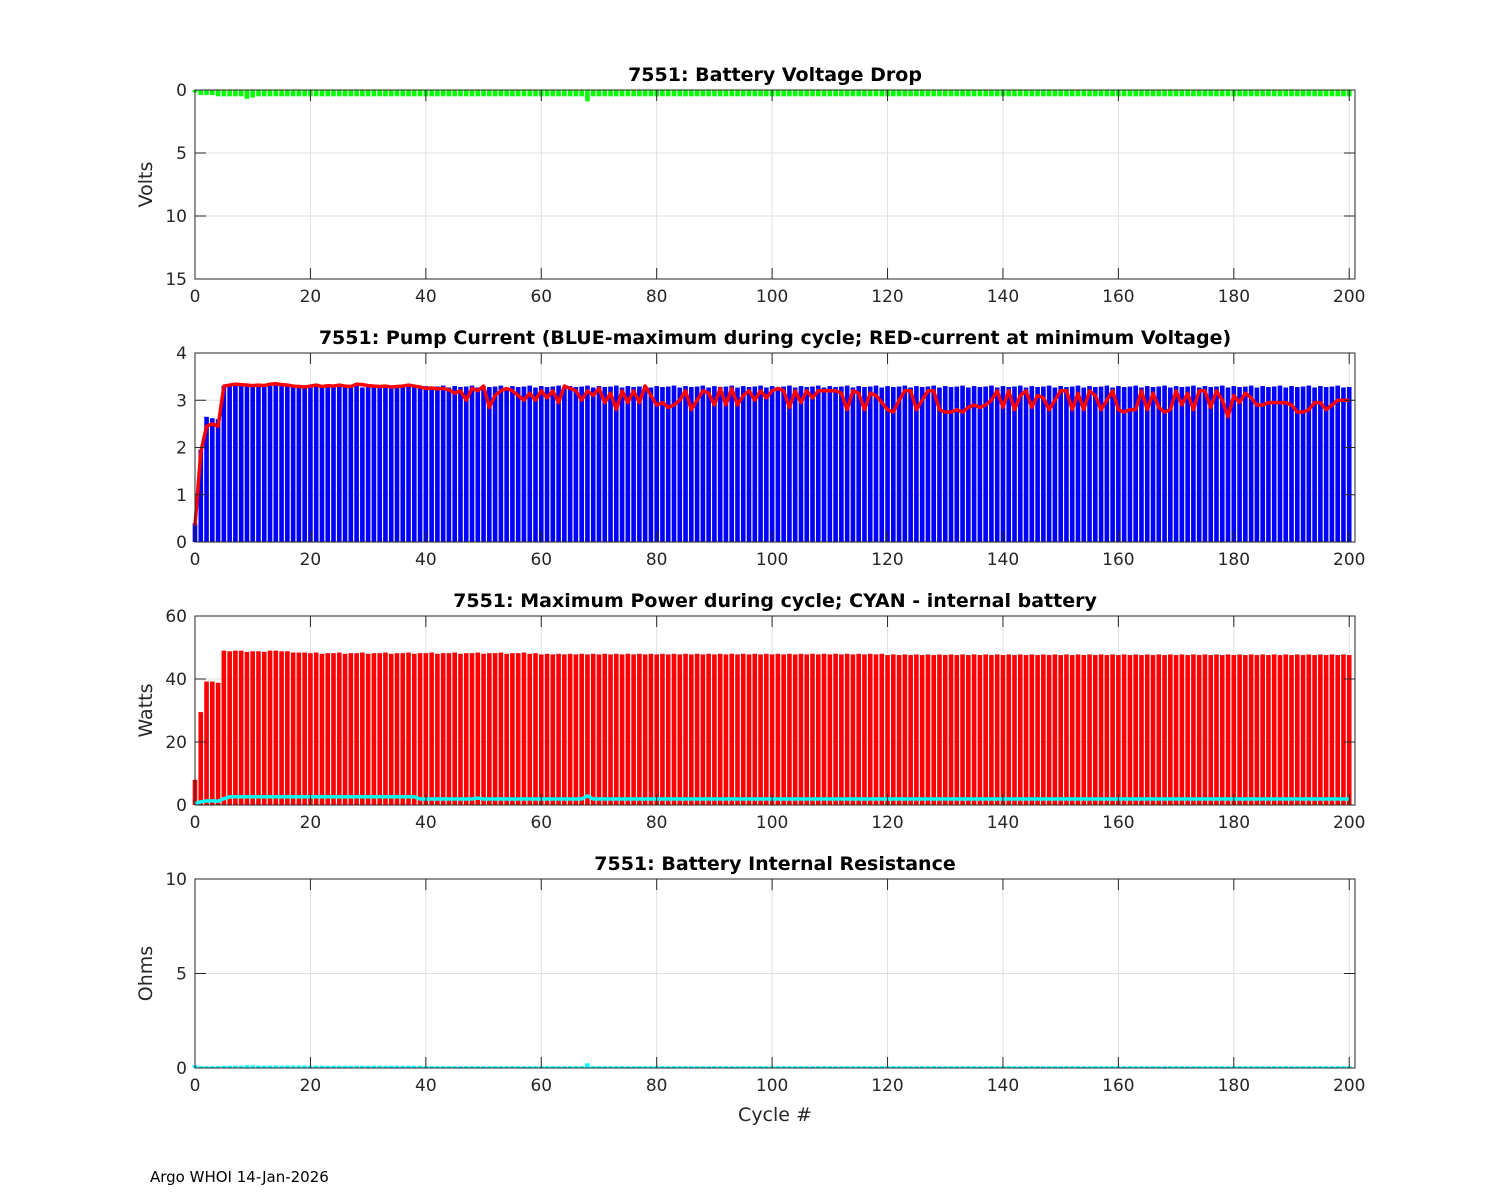 This screenshot has width=1500, height=1200. I want to click on axes-box, so click(775, 710).